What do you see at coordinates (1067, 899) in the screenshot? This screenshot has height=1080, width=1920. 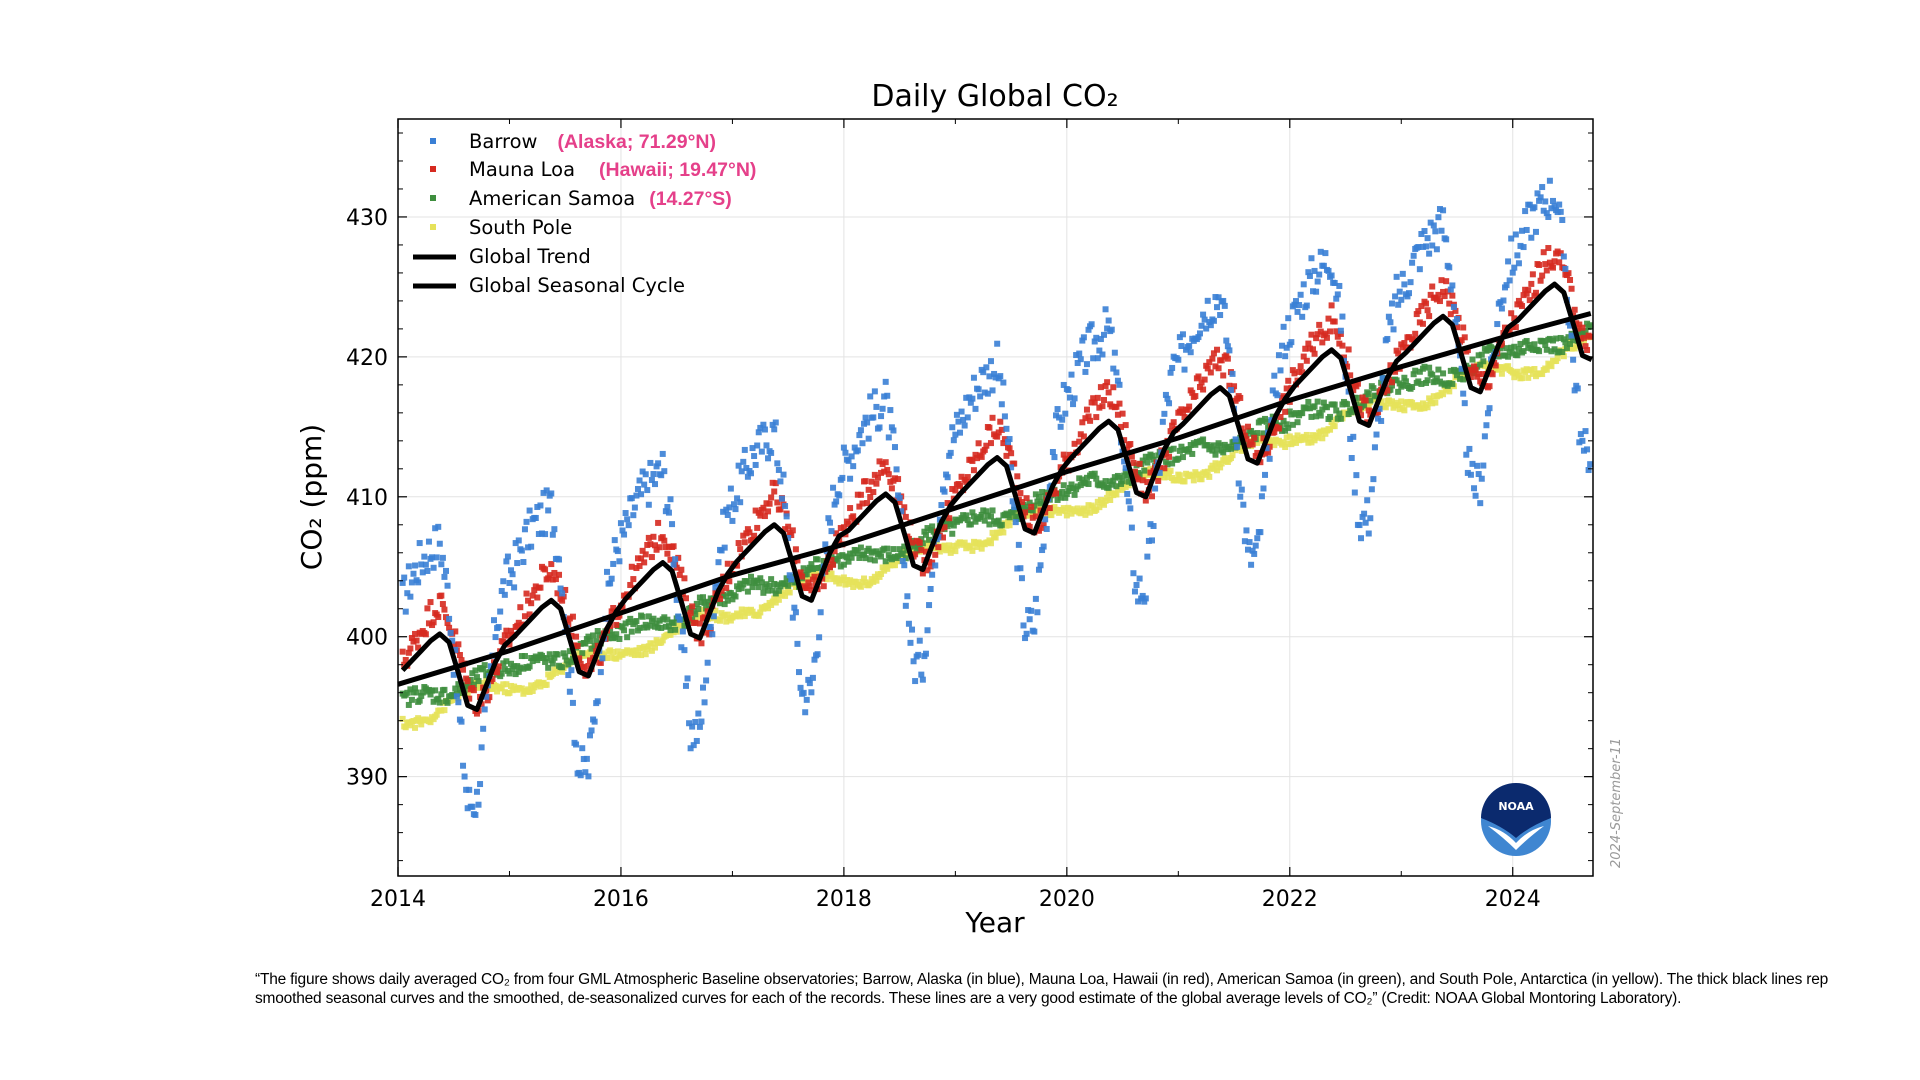 I see `x-tick-label: 2020` at bounding box center [1067, 899].